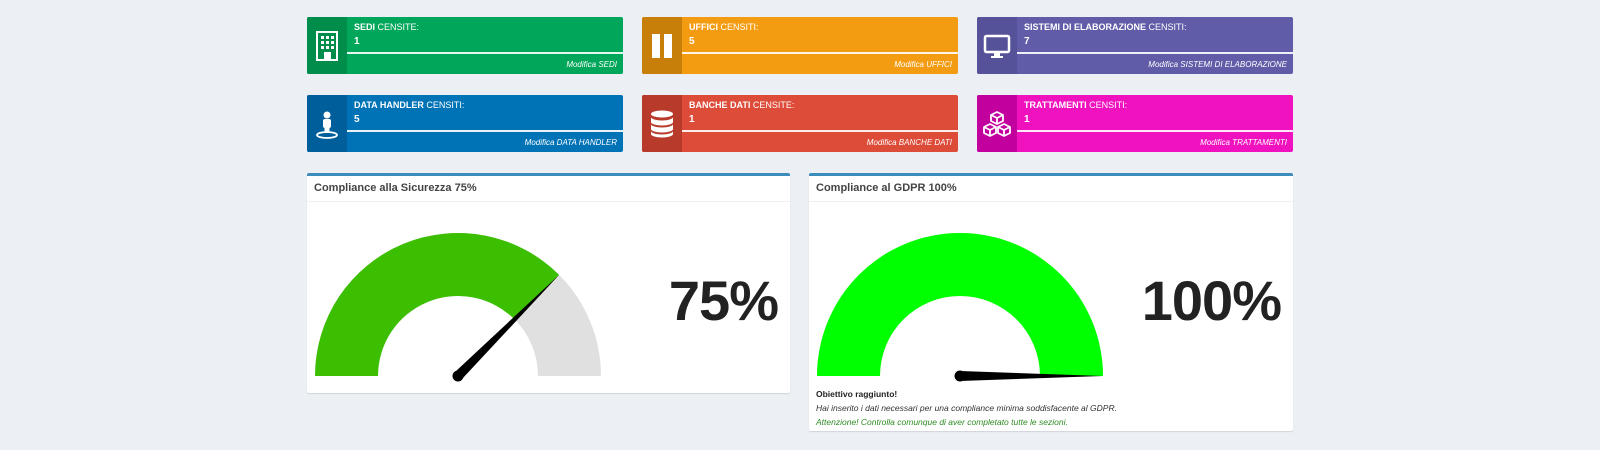 The width and height of the screenshot is (1600, 450). Describe the element at coordinates (857, 394) in the screenshot. I see `goal-reached-title: Obiettivo raggiunto!` at that location.